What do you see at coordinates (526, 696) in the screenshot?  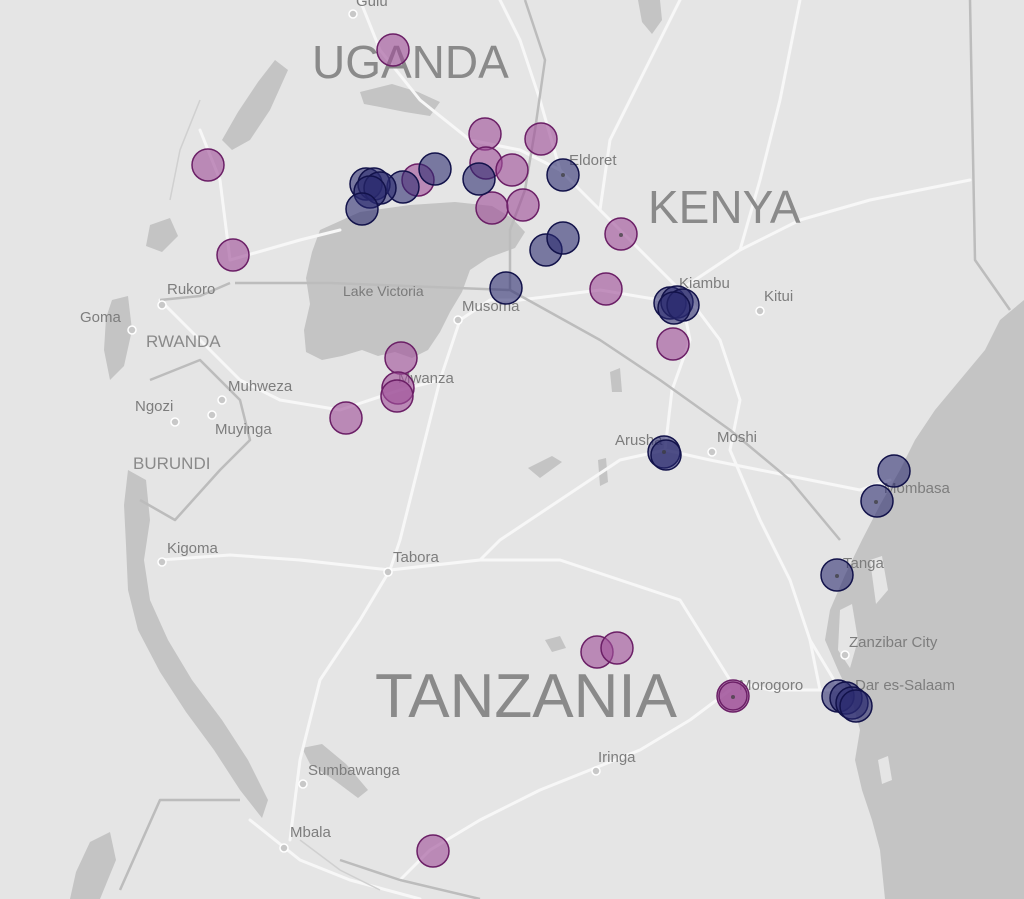 I see `country-label-tanzania: TANZANIA` at bounding box center [526, 696].